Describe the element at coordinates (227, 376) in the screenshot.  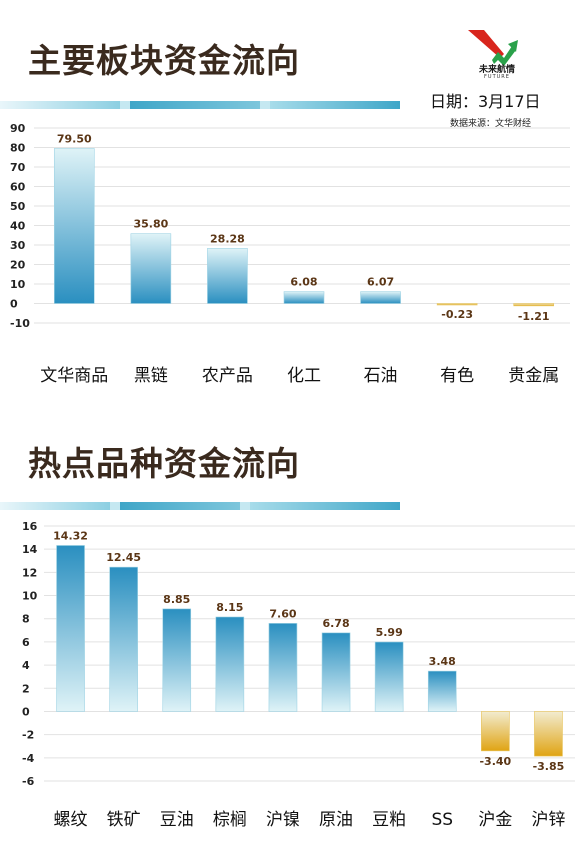
I see `category-label: 农产品` at that location.